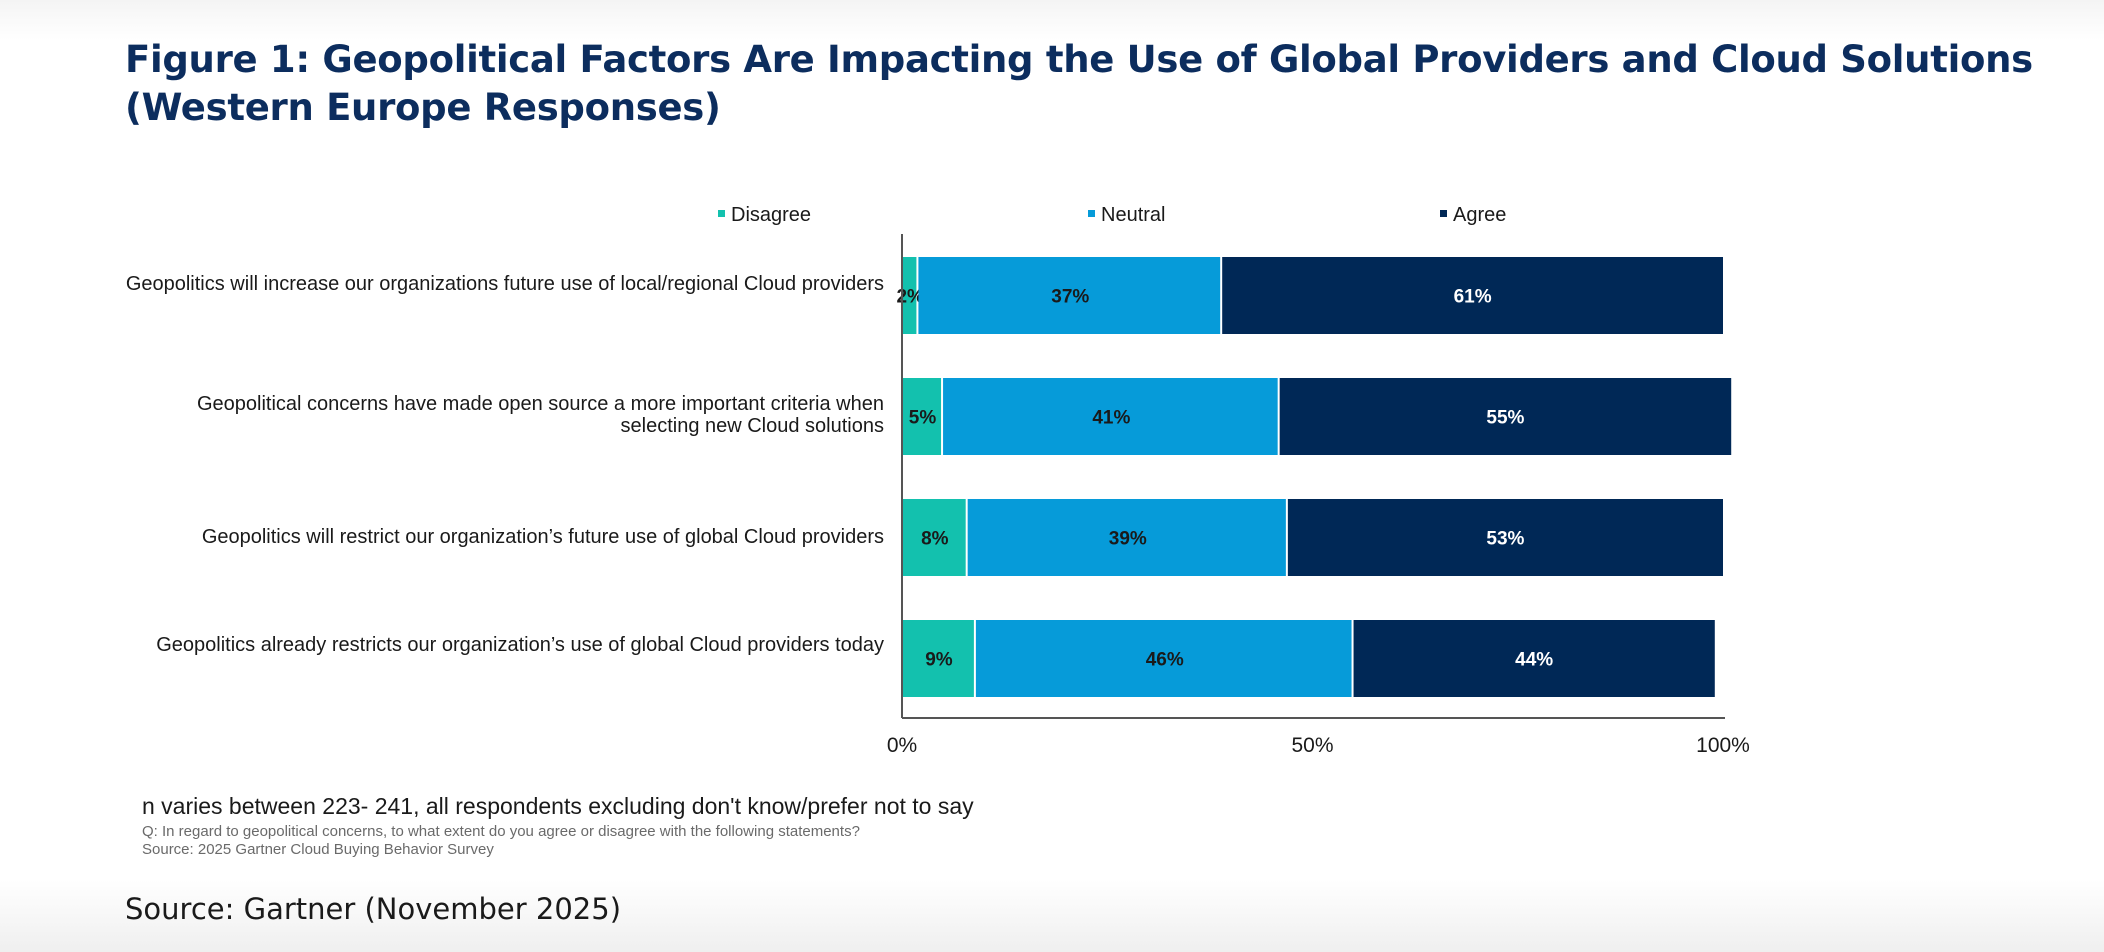  I want to click on data-label: 9%, so click(939, 660).